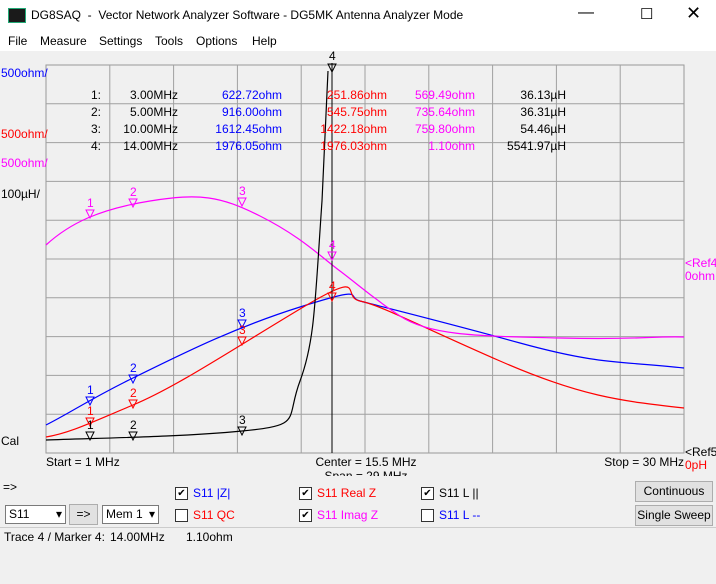  I want to click on menu-item: Tools, so click(169, 41).